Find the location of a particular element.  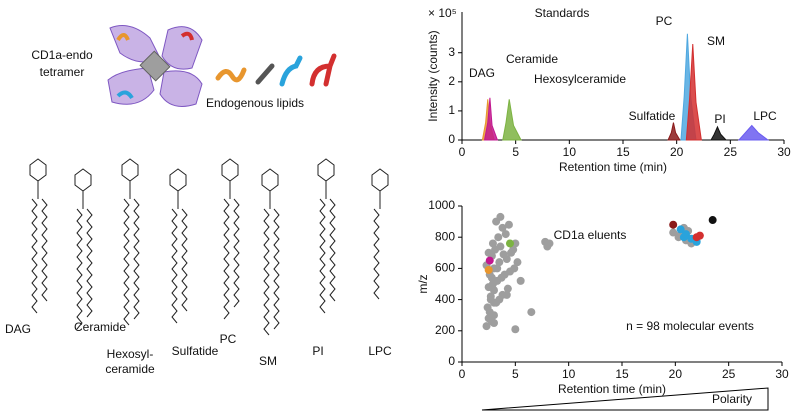

lipid-class-label: SM is located at coordinates (268, 361).